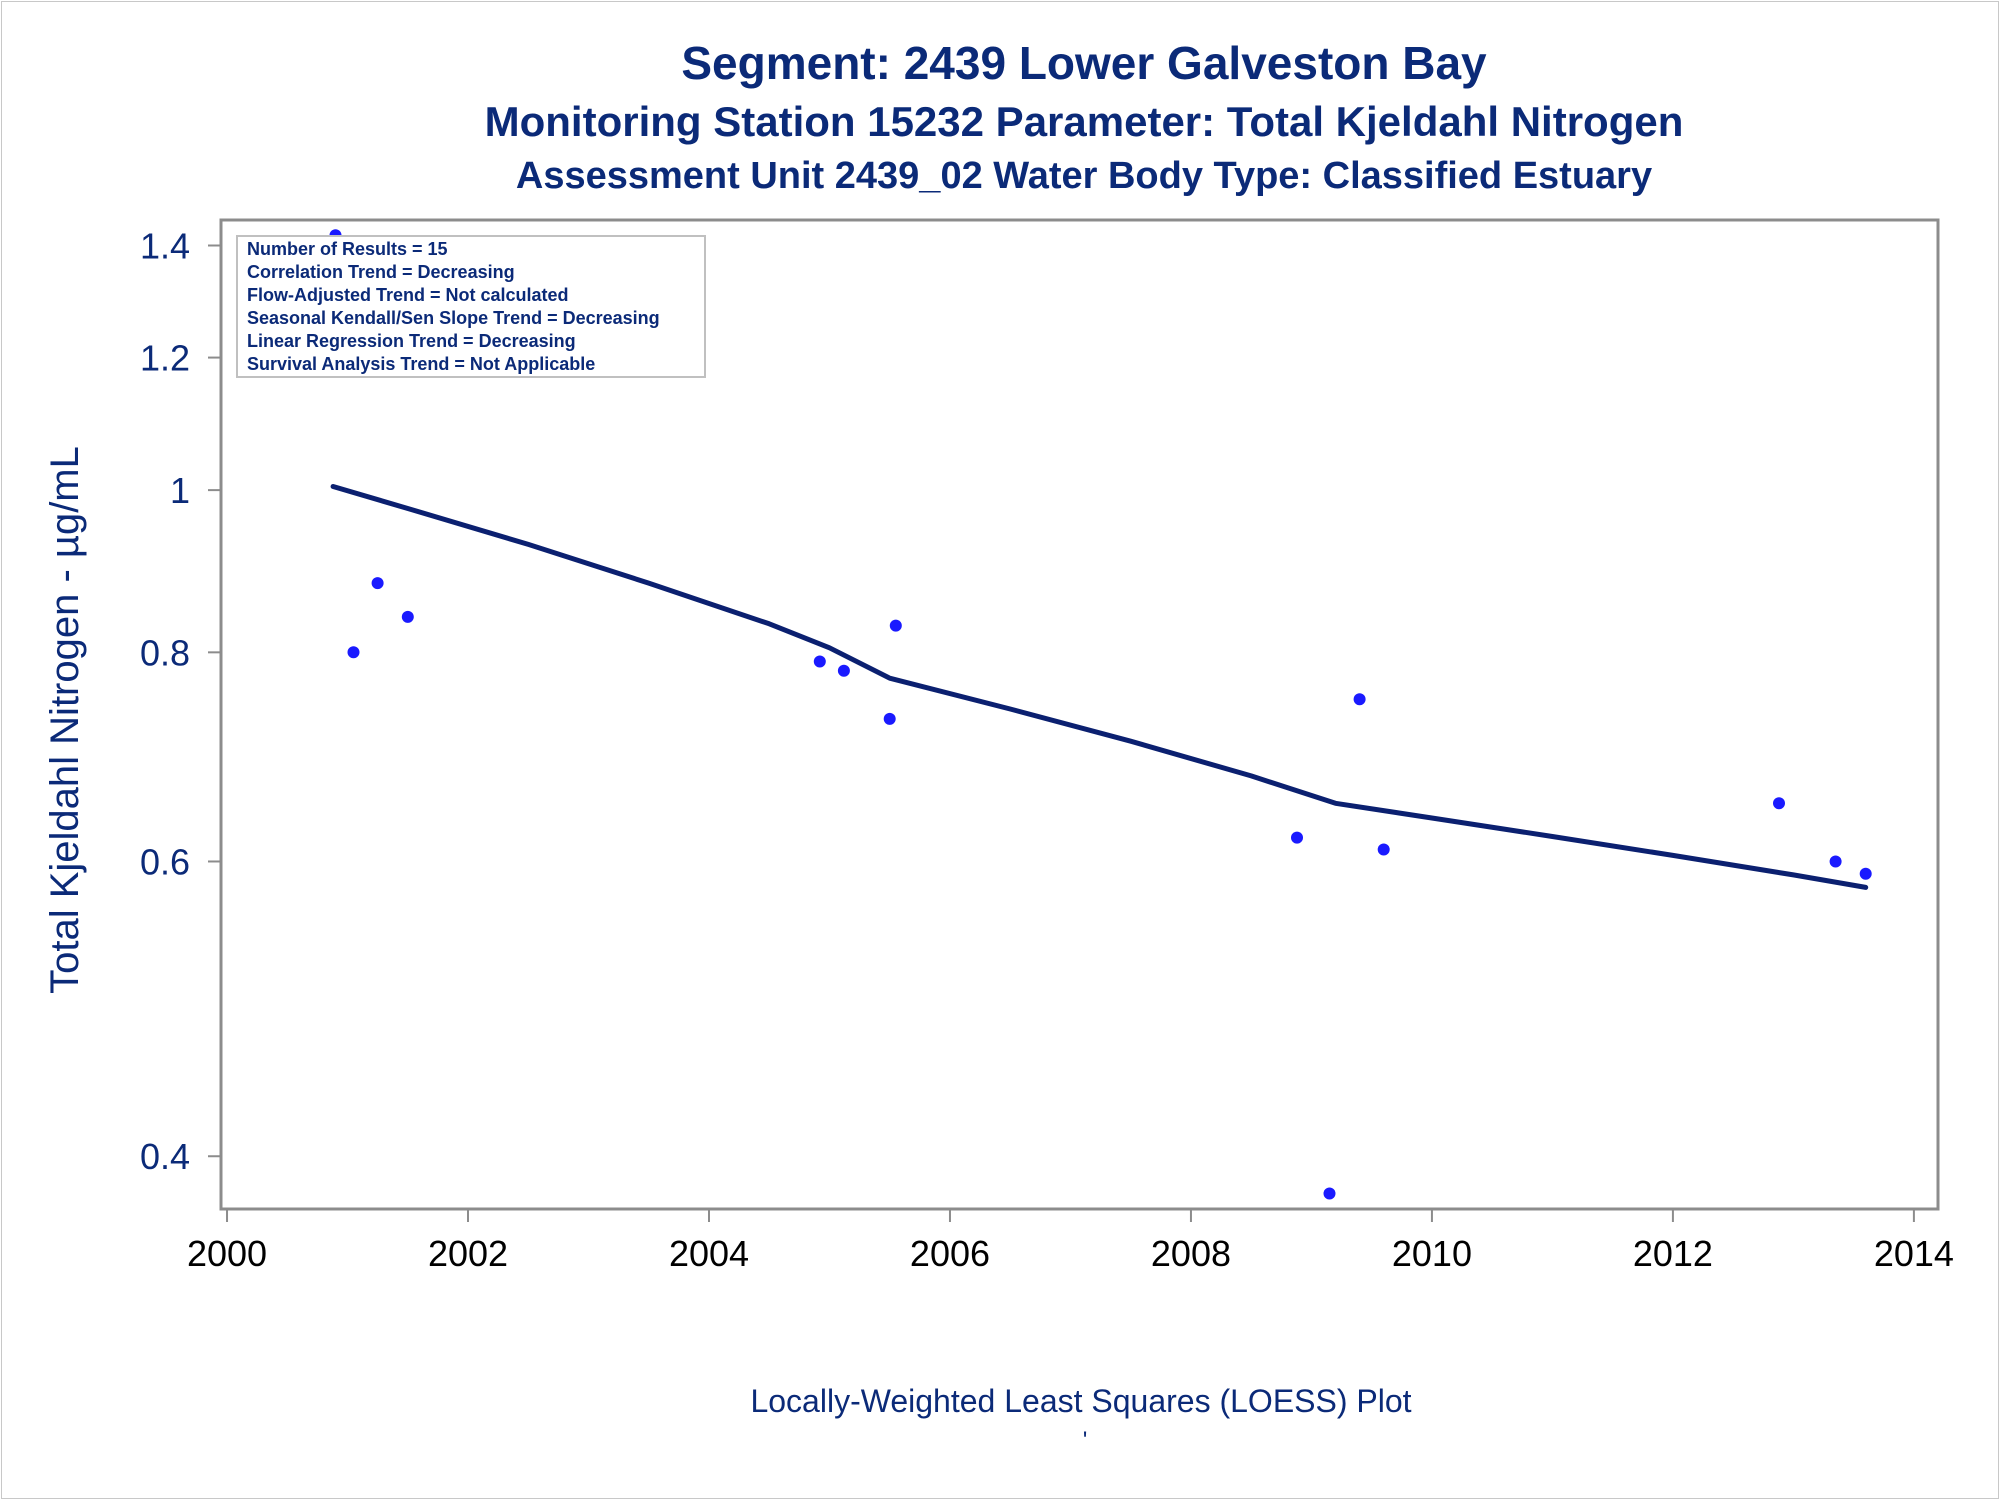 The height and width of the screenshot is (1500, 2000). I want to click on stats-line: Survival Analysis Trend = Not Applicable, so click(421, 364).